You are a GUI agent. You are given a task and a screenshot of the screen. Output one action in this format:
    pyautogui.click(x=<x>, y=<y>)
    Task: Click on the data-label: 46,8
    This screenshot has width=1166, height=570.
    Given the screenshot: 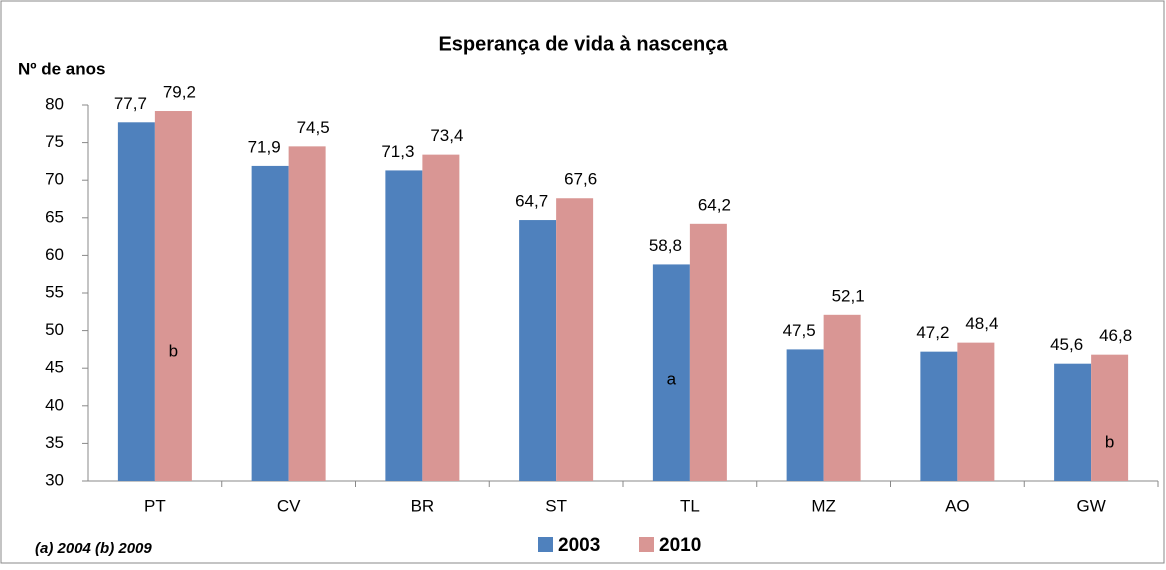 What is the action you would take?
    pyautogui.click(x=1115, y=335)
    